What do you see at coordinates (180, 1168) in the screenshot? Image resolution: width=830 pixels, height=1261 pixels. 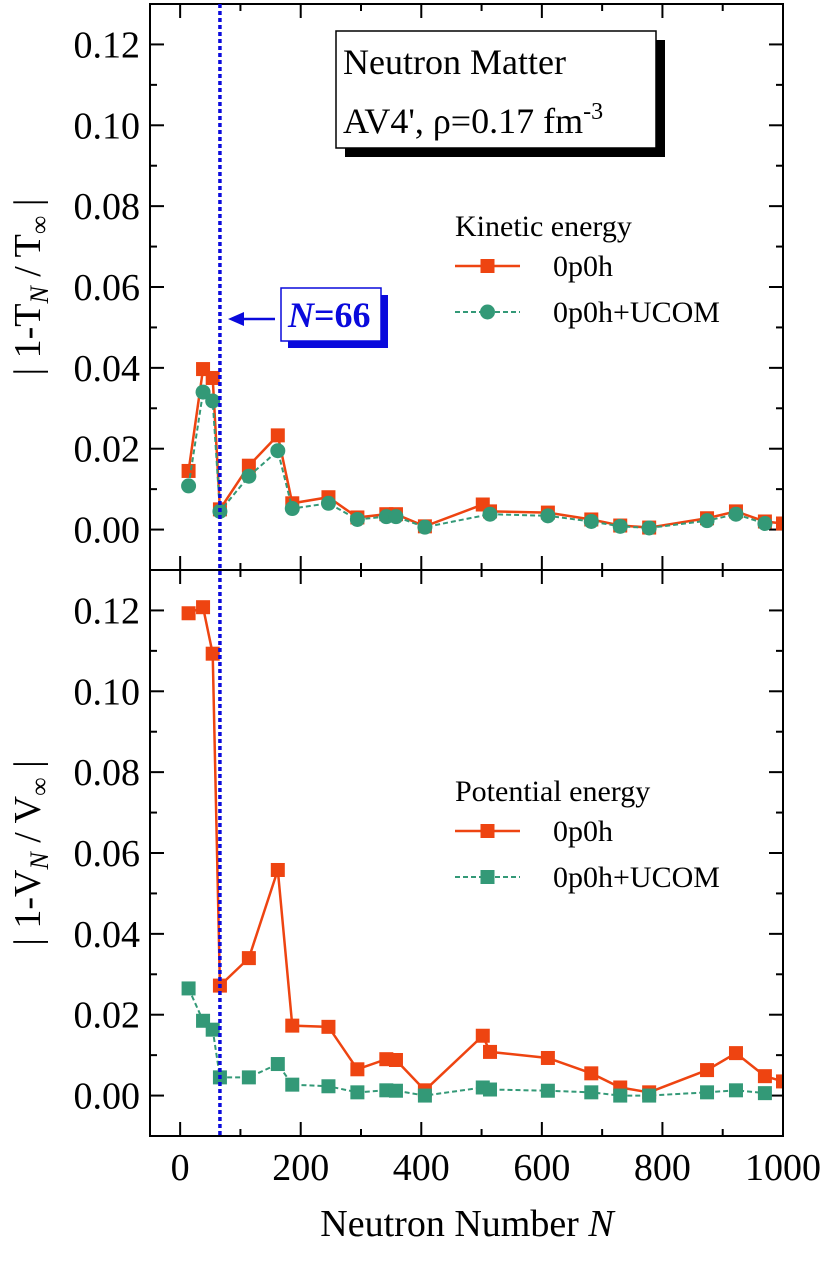 I see `x-tick-label: 0` at bounding box center [180, 1168].